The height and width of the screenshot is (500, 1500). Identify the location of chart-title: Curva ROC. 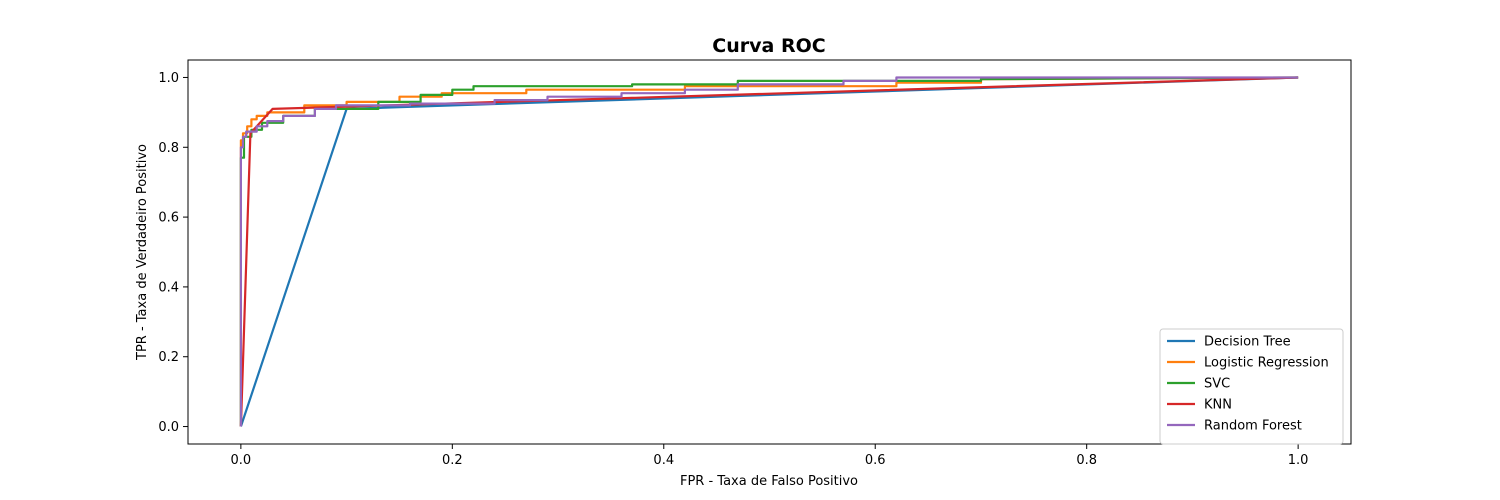
(768, 46).